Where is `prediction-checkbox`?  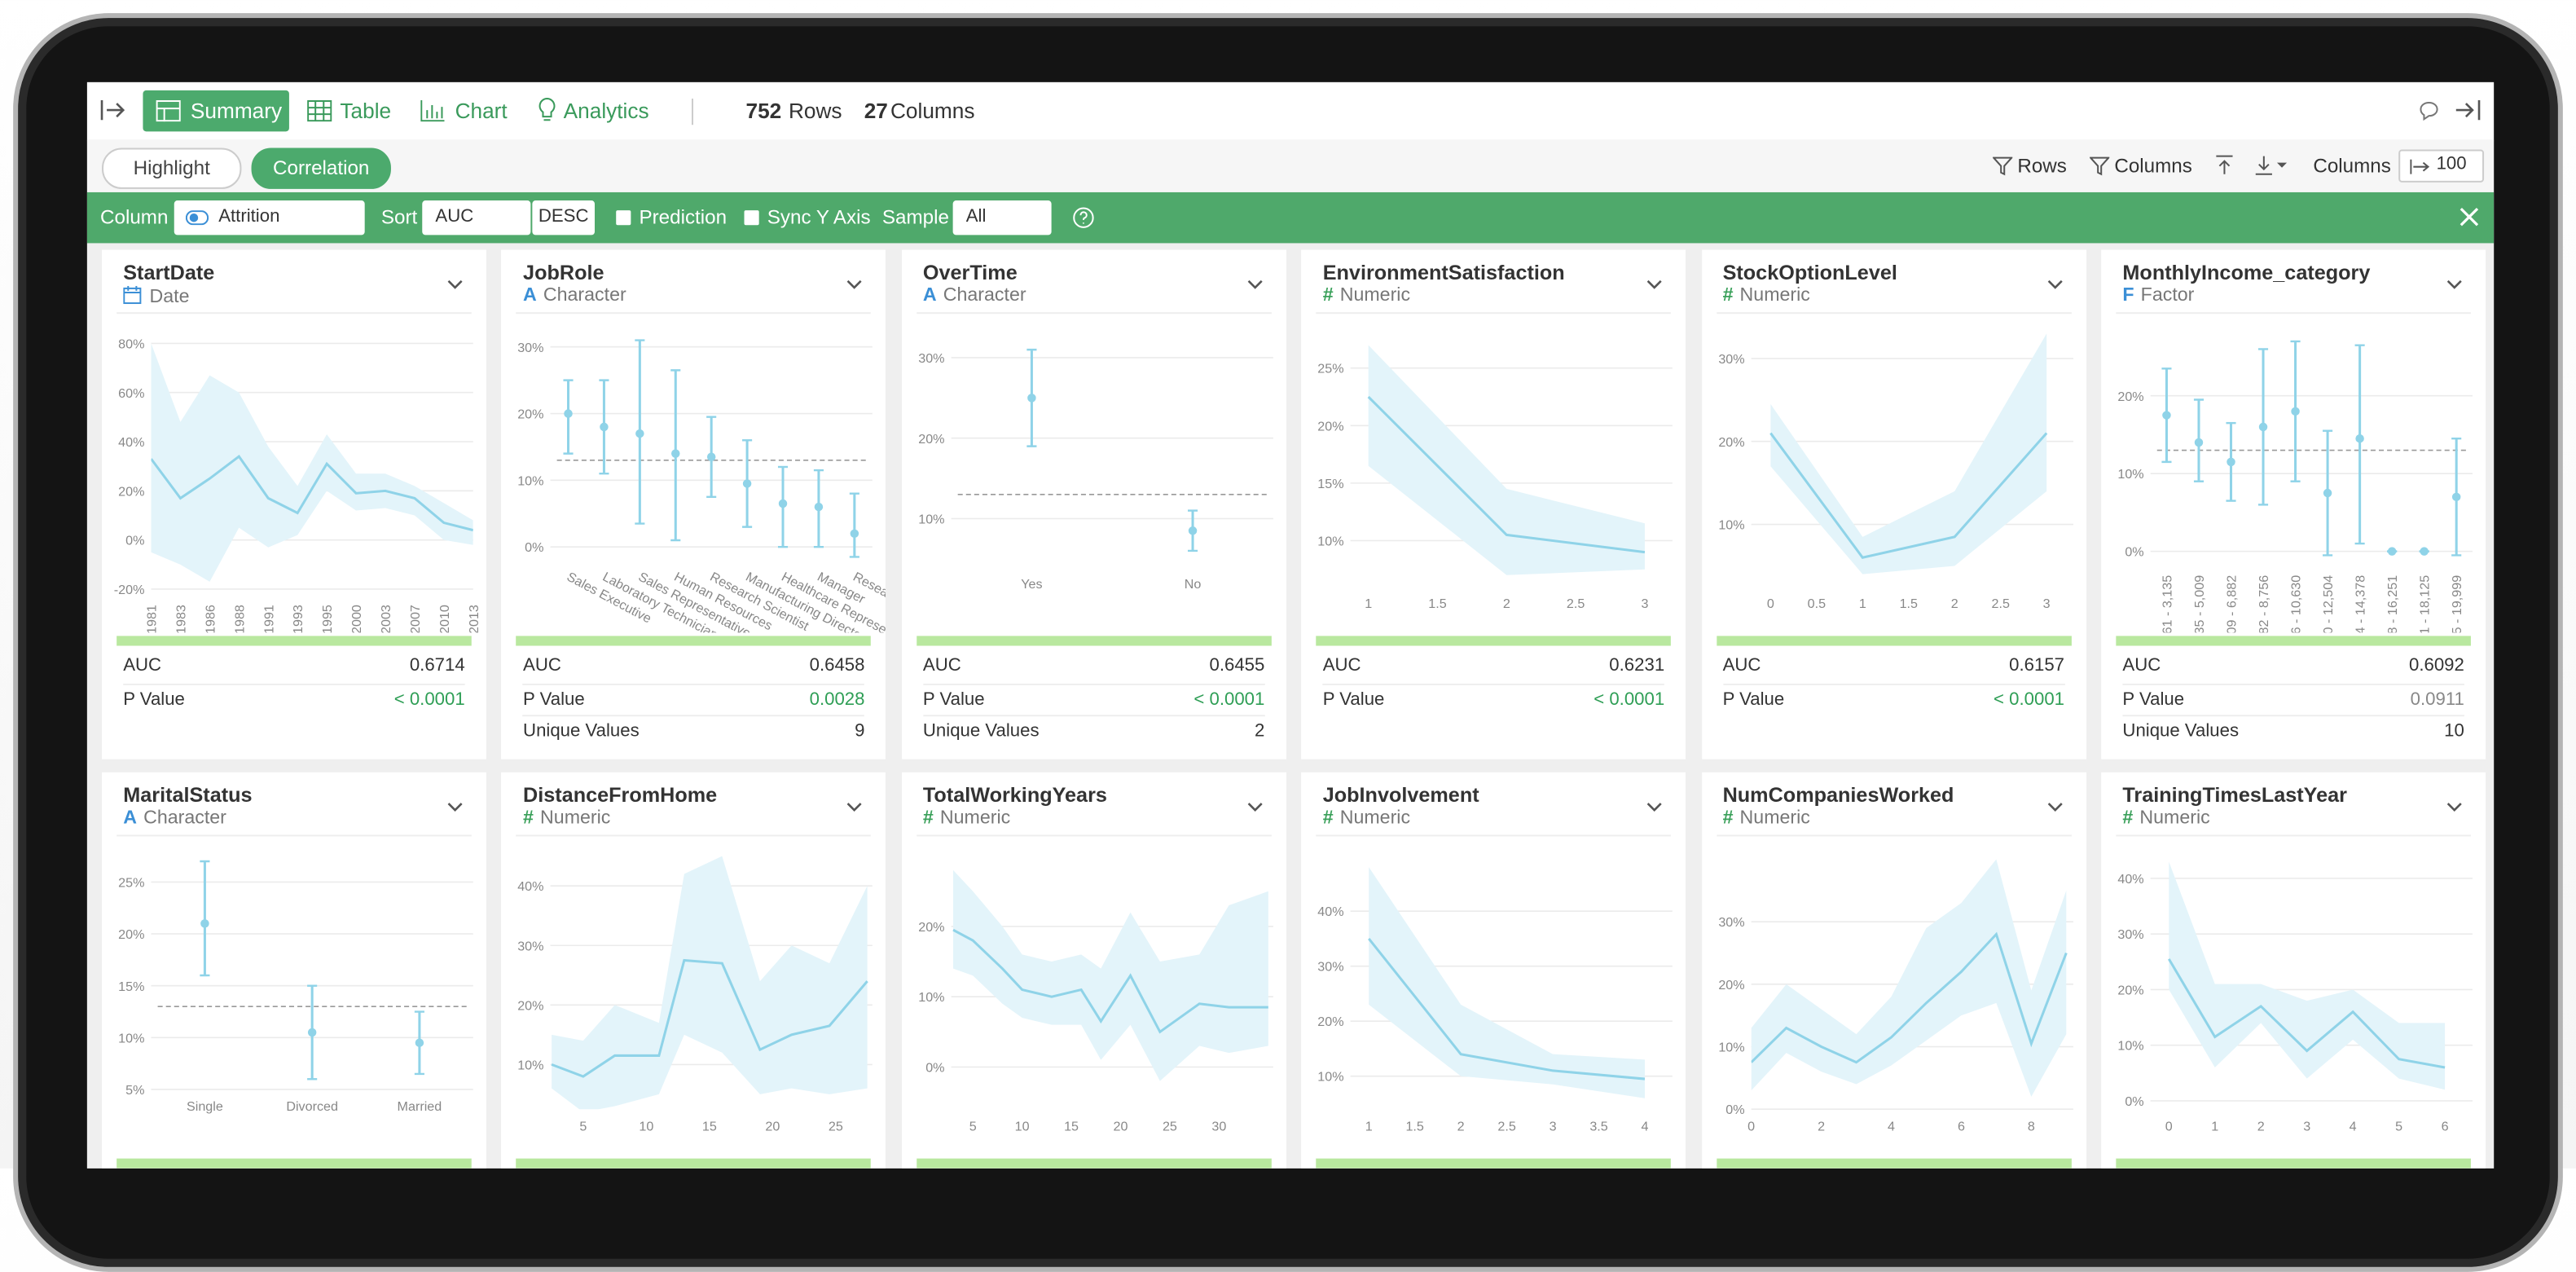
prediction-checkbox is located at coordinates (623, 218).